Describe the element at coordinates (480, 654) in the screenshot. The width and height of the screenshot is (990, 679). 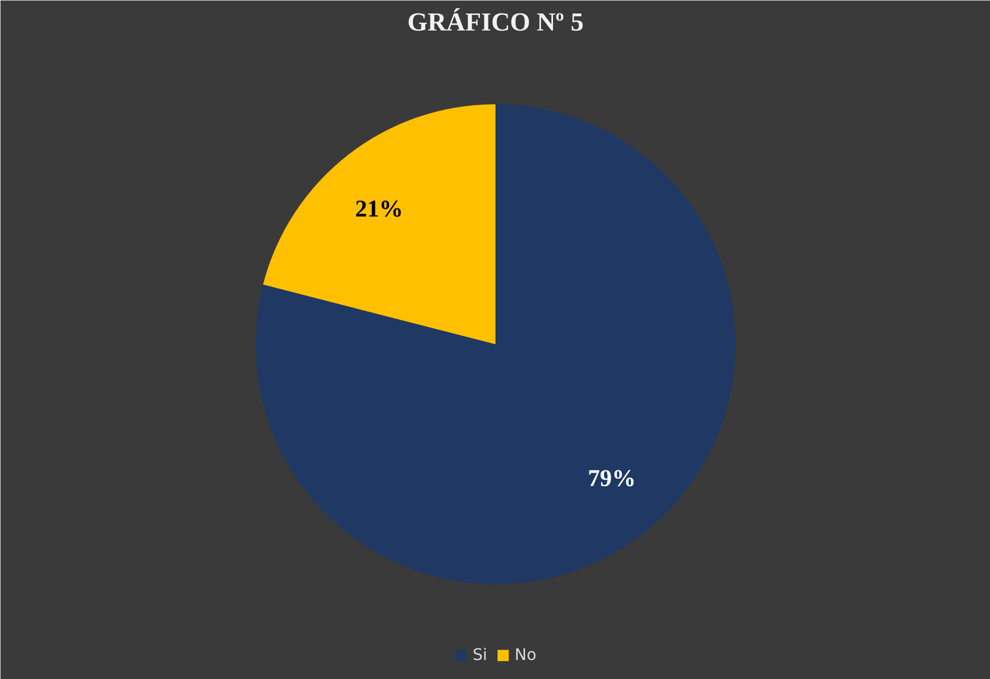
I see `legend-label: Si` at that location.